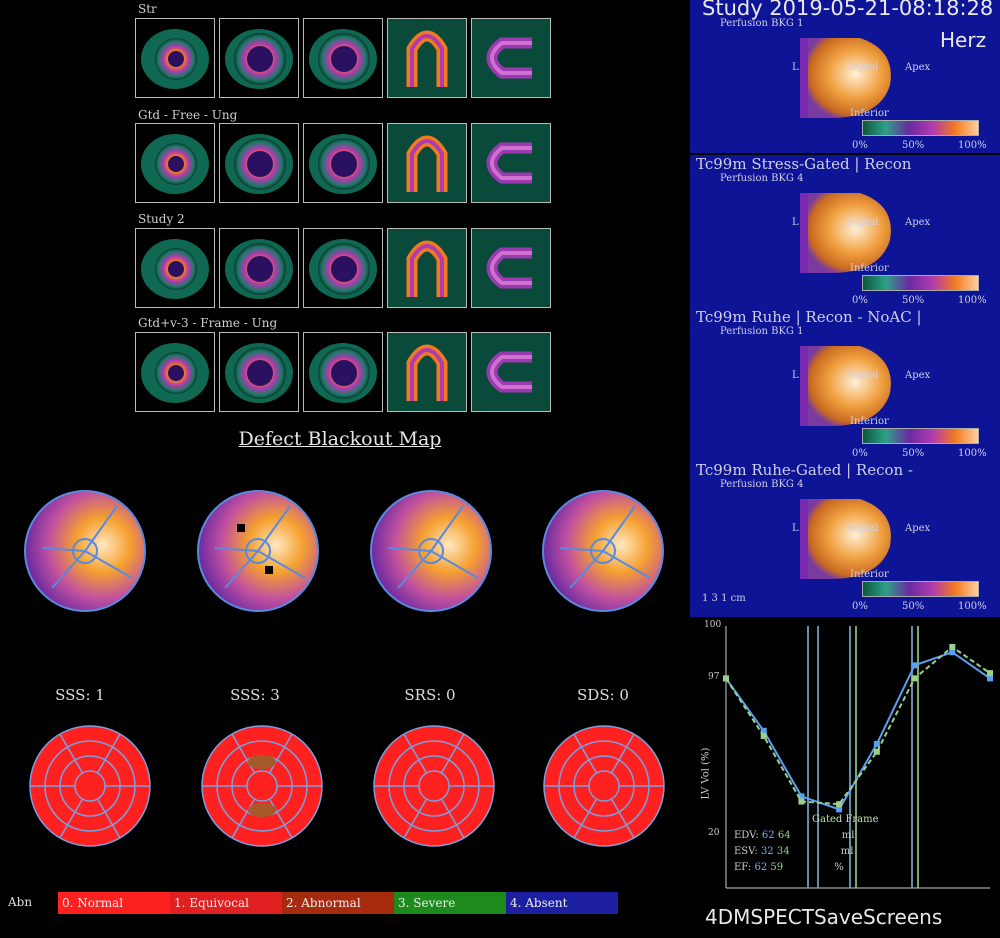  I want to click on legend-absent: 4. Absent, so click(562, 903).